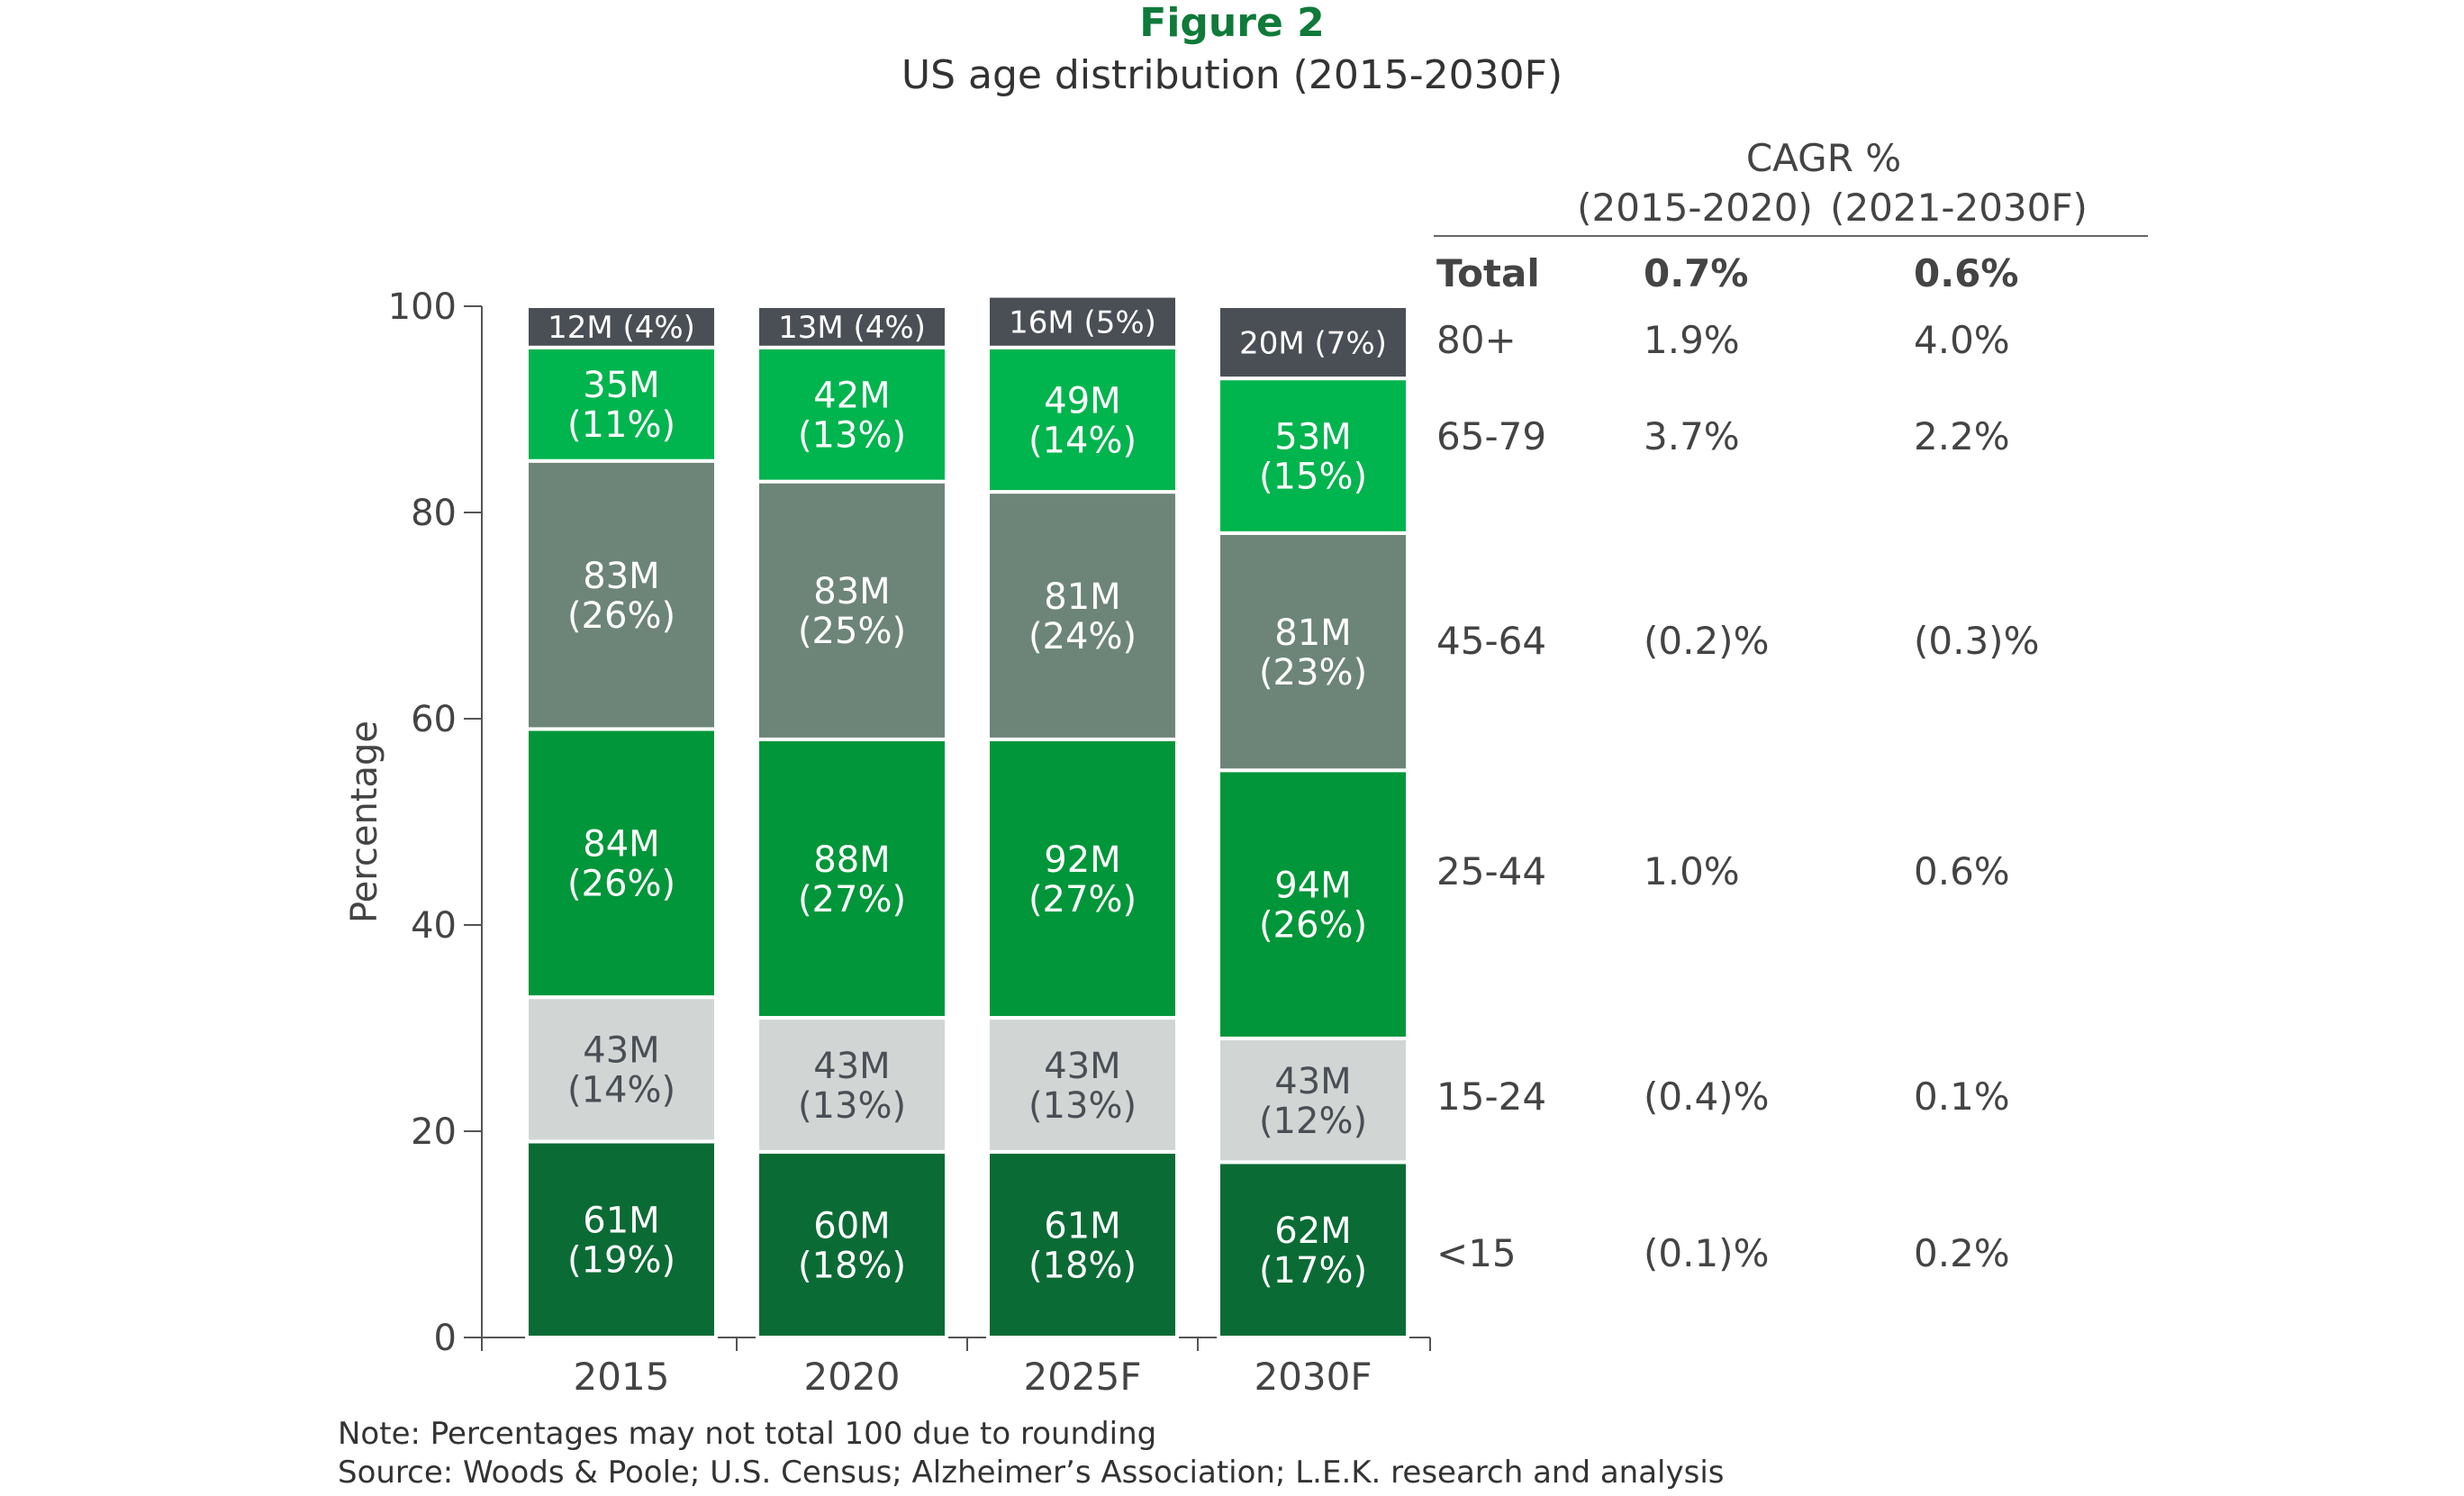 This screenshot has width=2464, height=1496. Describe the element at coordinates (851, 397) in the screenshot. I see `bar-data-label: 42M` at that location.